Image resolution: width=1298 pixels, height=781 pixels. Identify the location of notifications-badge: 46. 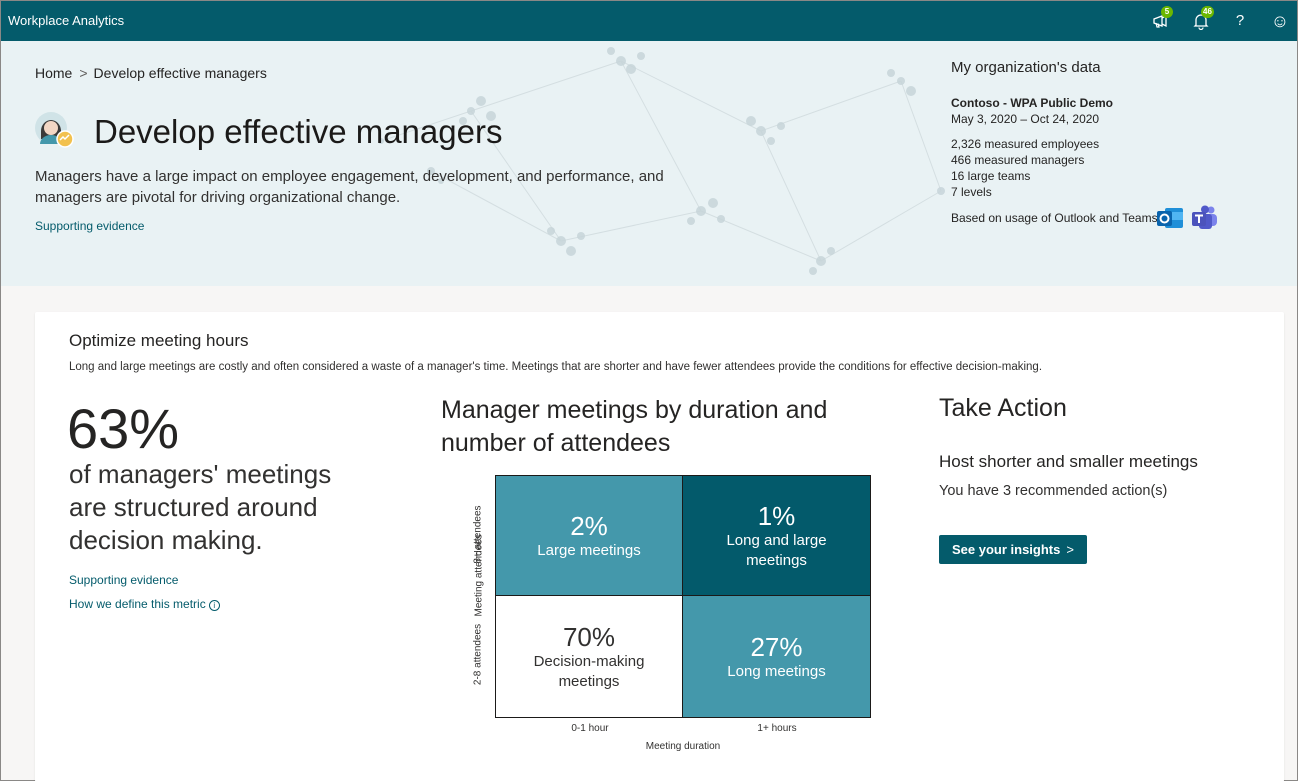
(1207, 12).